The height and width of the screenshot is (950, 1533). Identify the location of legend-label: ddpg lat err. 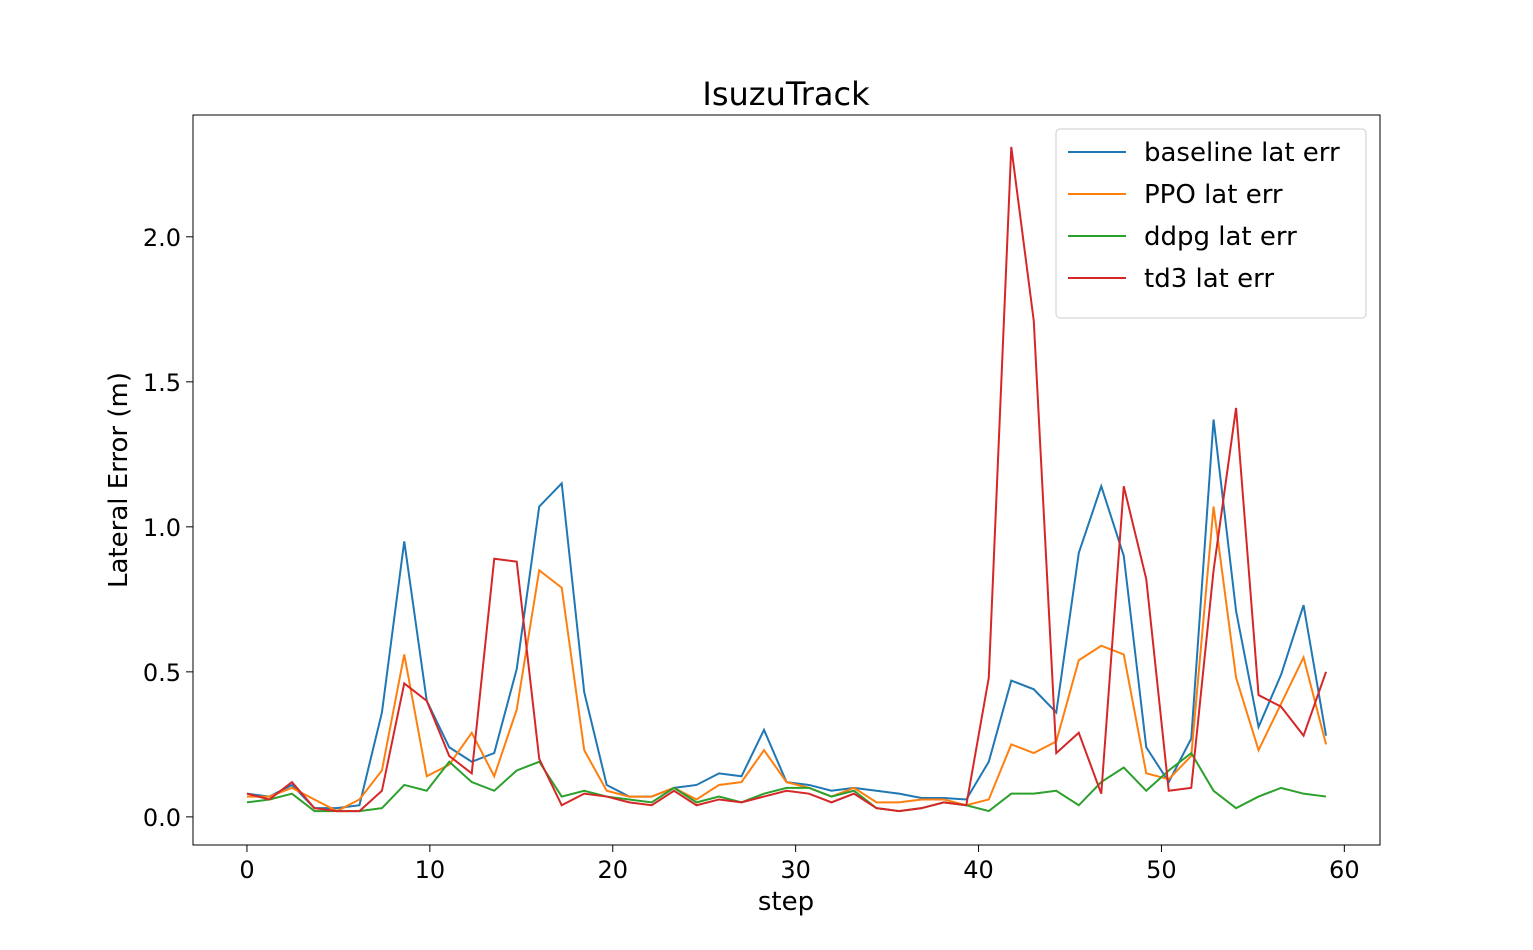
(1220, 237).